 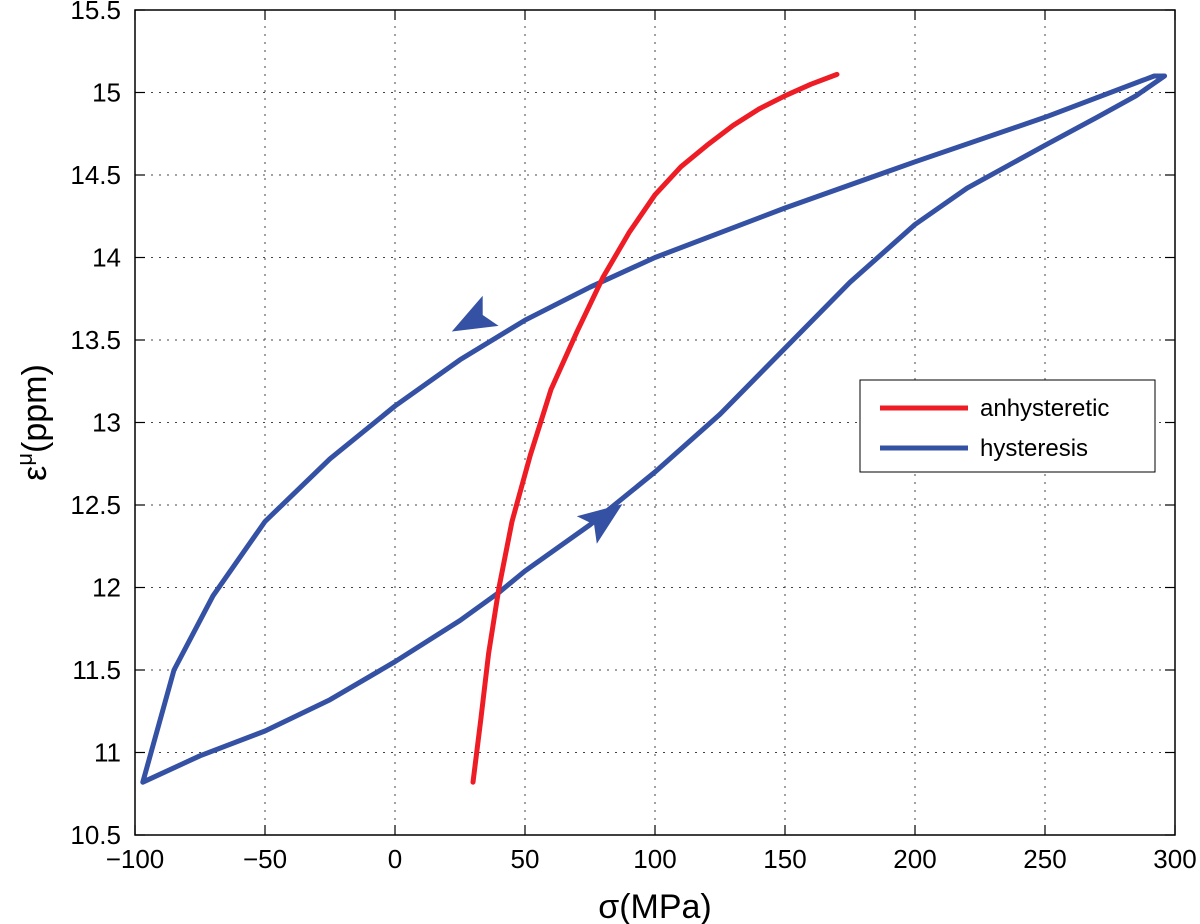 I want to click on direction-arrow-up-right, so click(x=599, y=524).